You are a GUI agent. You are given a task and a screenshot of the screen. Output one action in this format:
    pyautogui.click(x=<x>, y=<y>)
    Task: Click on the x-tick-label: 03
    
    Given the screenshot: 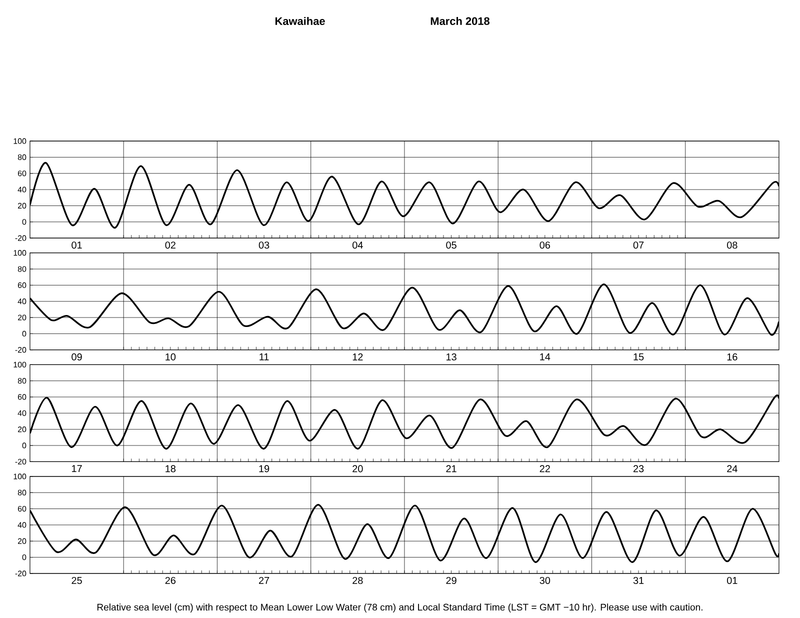 What is the action you would take?
    pyautogui.click(x=264, y=245)
    